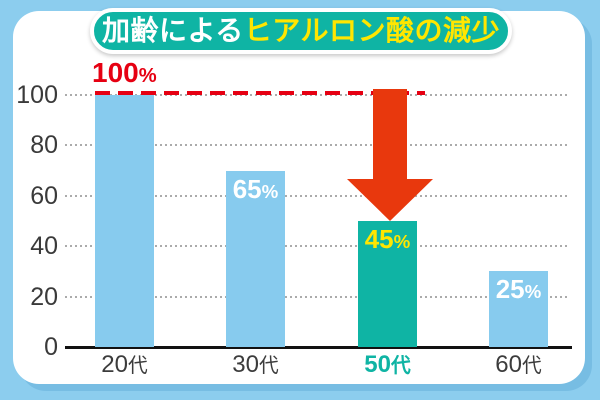 The height and width of the screenshot is (400, 600). Describe the element at coordinates (255, 364) in the screenshot. I see `x-axis-category-label: 30代` at that location.